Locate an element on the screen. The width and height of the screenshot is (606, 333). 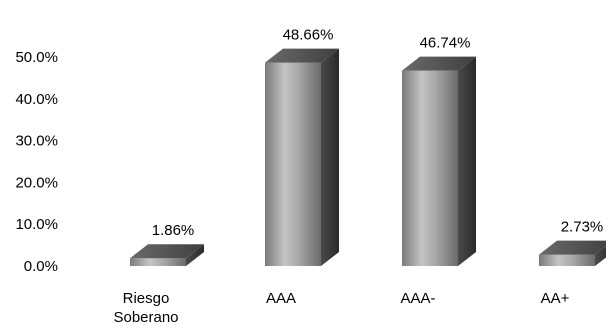
y-tick-label: 50.0% is located at coordinates (36, 57).